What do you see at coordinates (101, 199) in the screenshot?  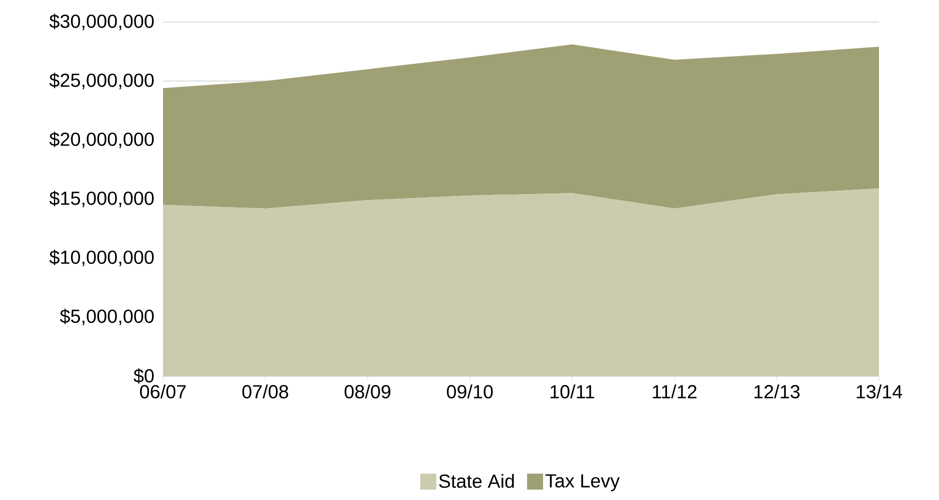 I see `y-tick-label: $15,000,000` at bounding box center [101, 199].